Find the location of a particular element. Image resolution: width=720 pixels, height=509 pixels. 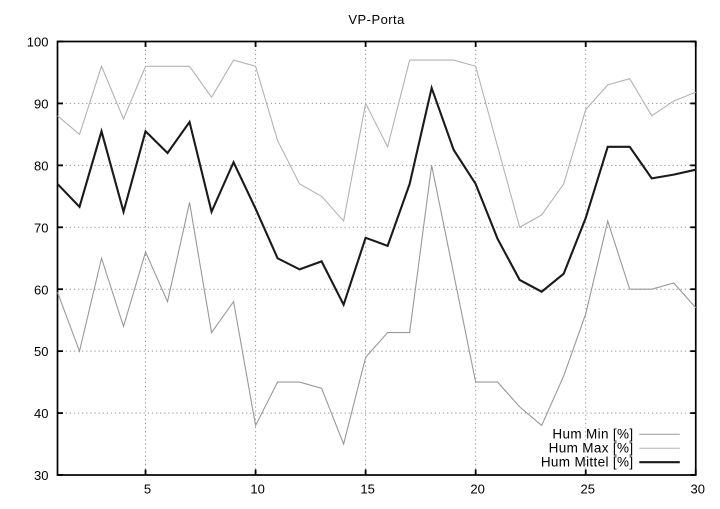

svg-text: 40 is located at coordinates (41, 413).